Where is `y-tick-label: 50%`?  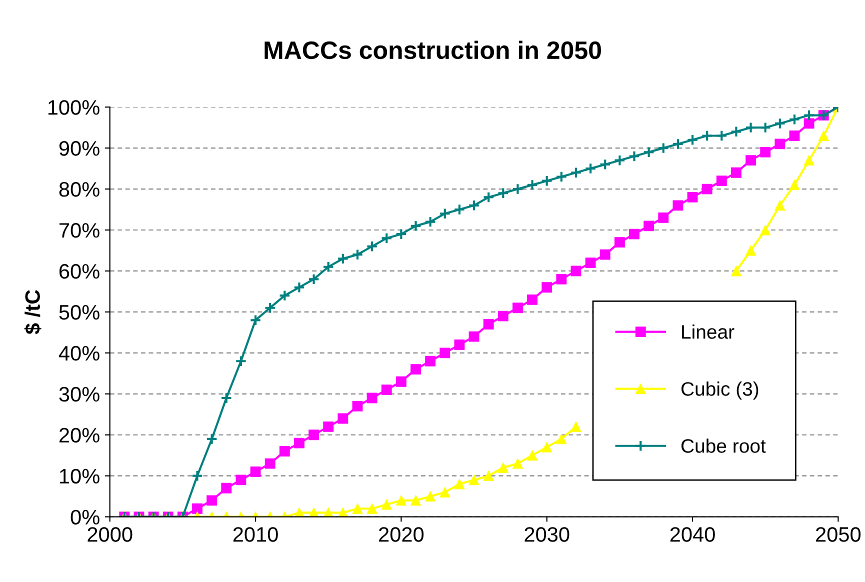 y-tick-label: 50% is located at coordinates (79, 312).